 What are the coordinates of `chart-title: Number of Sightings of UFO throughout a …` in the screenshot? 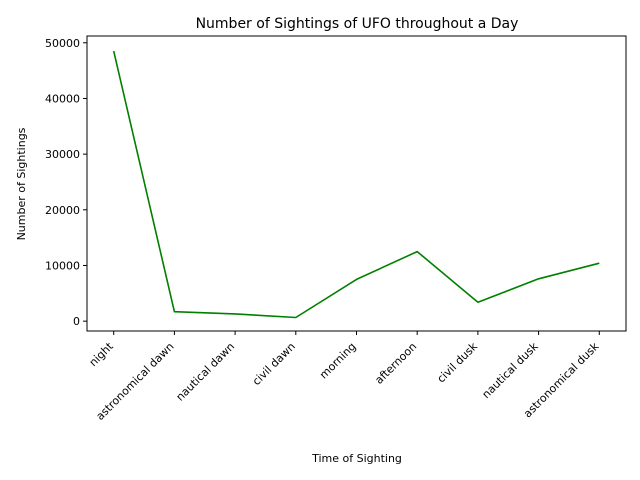 It's located at (357, 24).